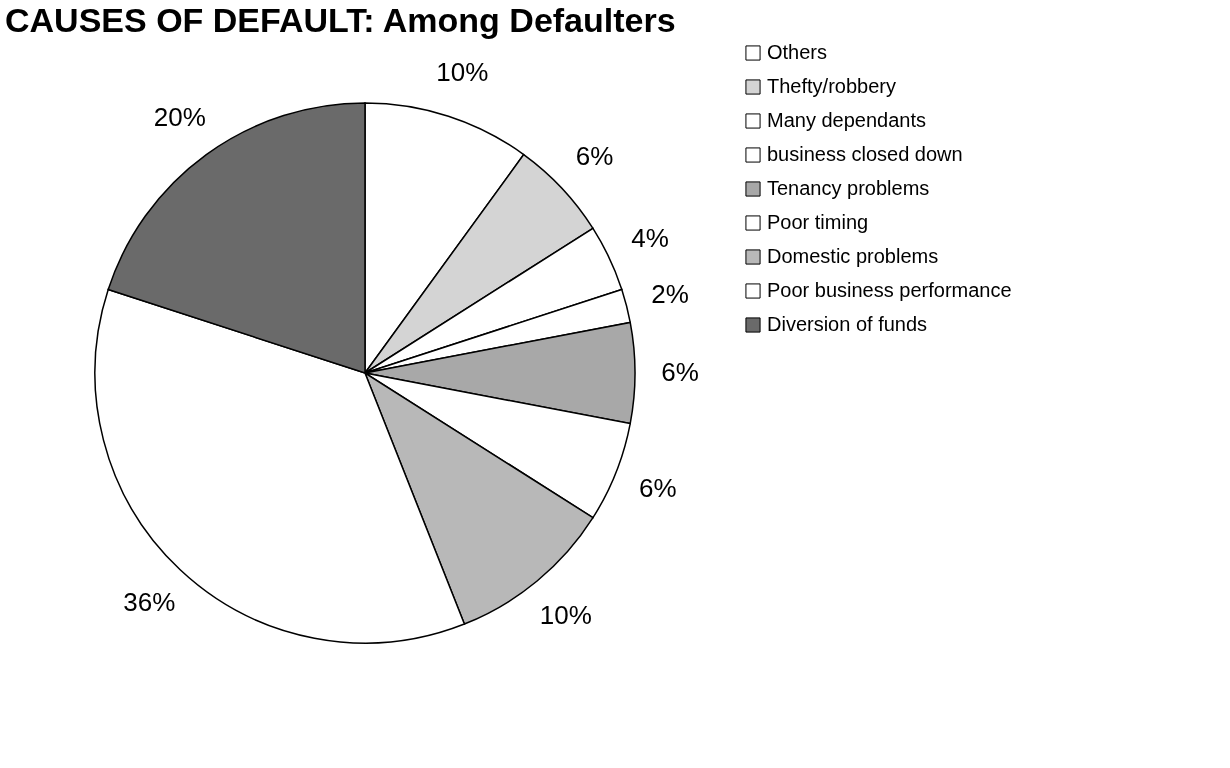 This screenshot has width=1230, height=768. Describe the element at coordinates (889, 290) in the screenshot. I see `legend-label: Poor business performance` at that location.